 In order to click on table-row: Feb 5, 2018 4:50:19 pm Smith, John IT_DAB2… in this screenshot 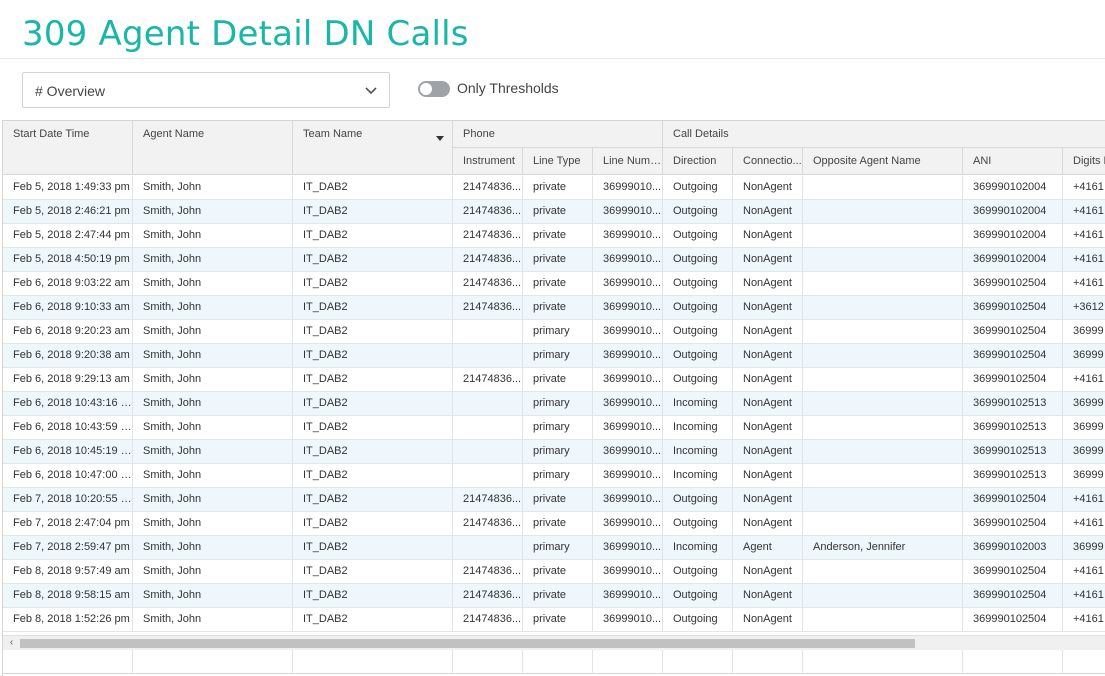, I will do `click(554, 260)`.